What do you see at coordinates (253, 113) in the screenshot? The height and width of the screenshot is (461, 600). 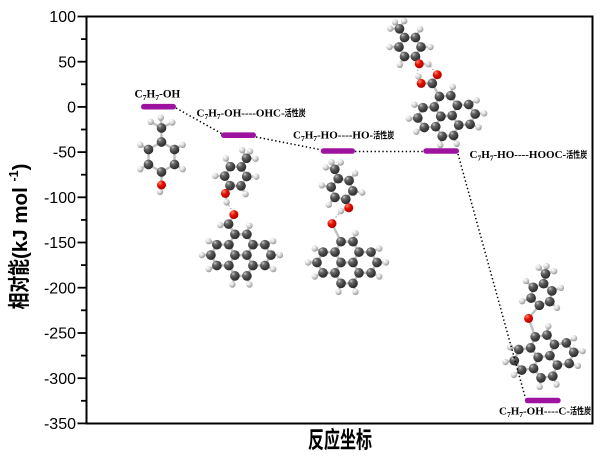 I see `svg-text: -OH----OHC-` at bounding box center [253, 113].